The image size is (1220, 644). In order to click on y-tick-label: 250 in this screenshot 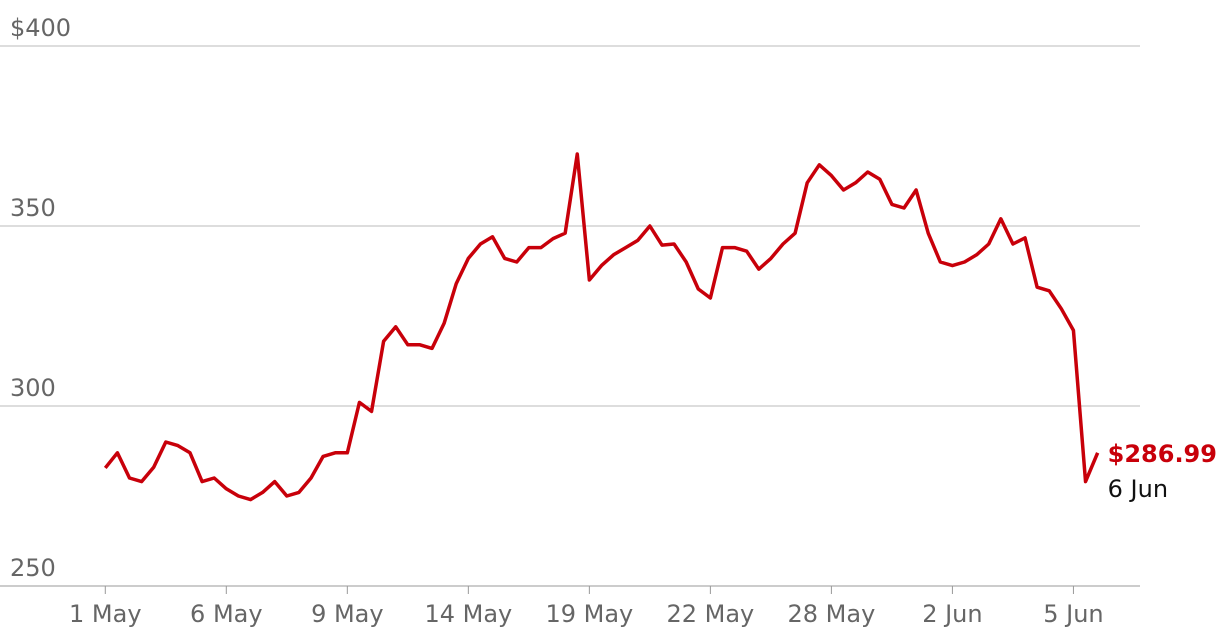, I will do `click(33, 568)`.